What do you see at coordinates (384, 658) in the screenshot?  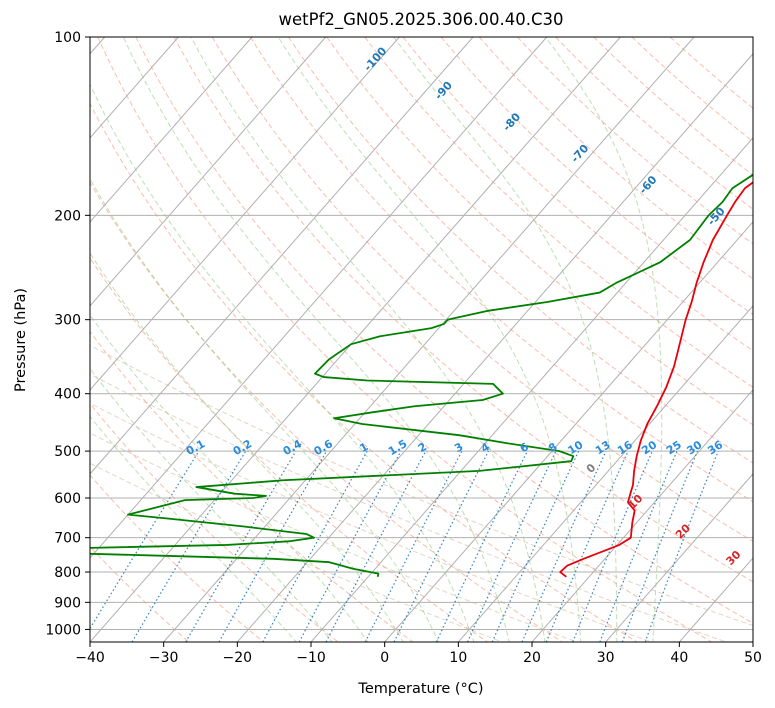 I see `x-tick-label: 0` at bounding box center [384, 658].